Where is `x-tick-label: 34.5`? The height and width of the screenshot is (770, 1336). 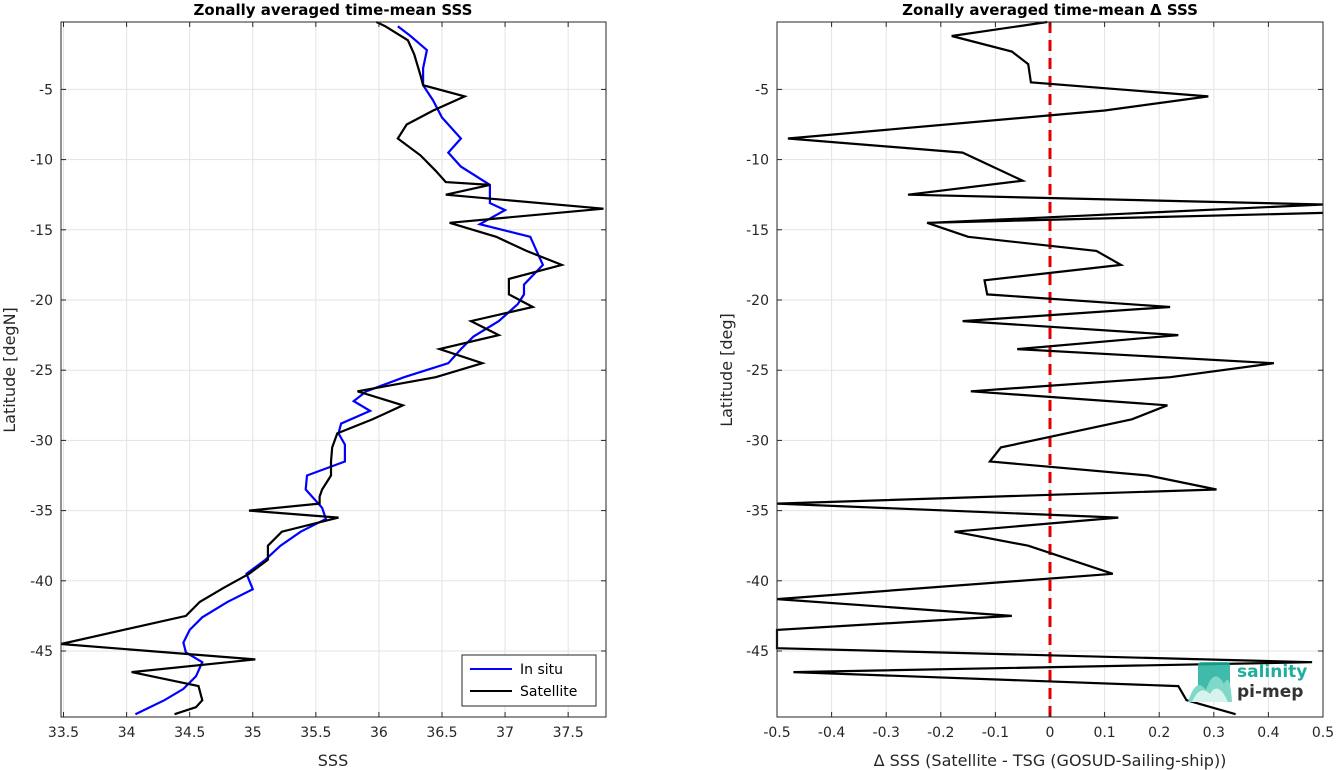 x-tick-label: 34.5 is located at coordinates (189, 733).